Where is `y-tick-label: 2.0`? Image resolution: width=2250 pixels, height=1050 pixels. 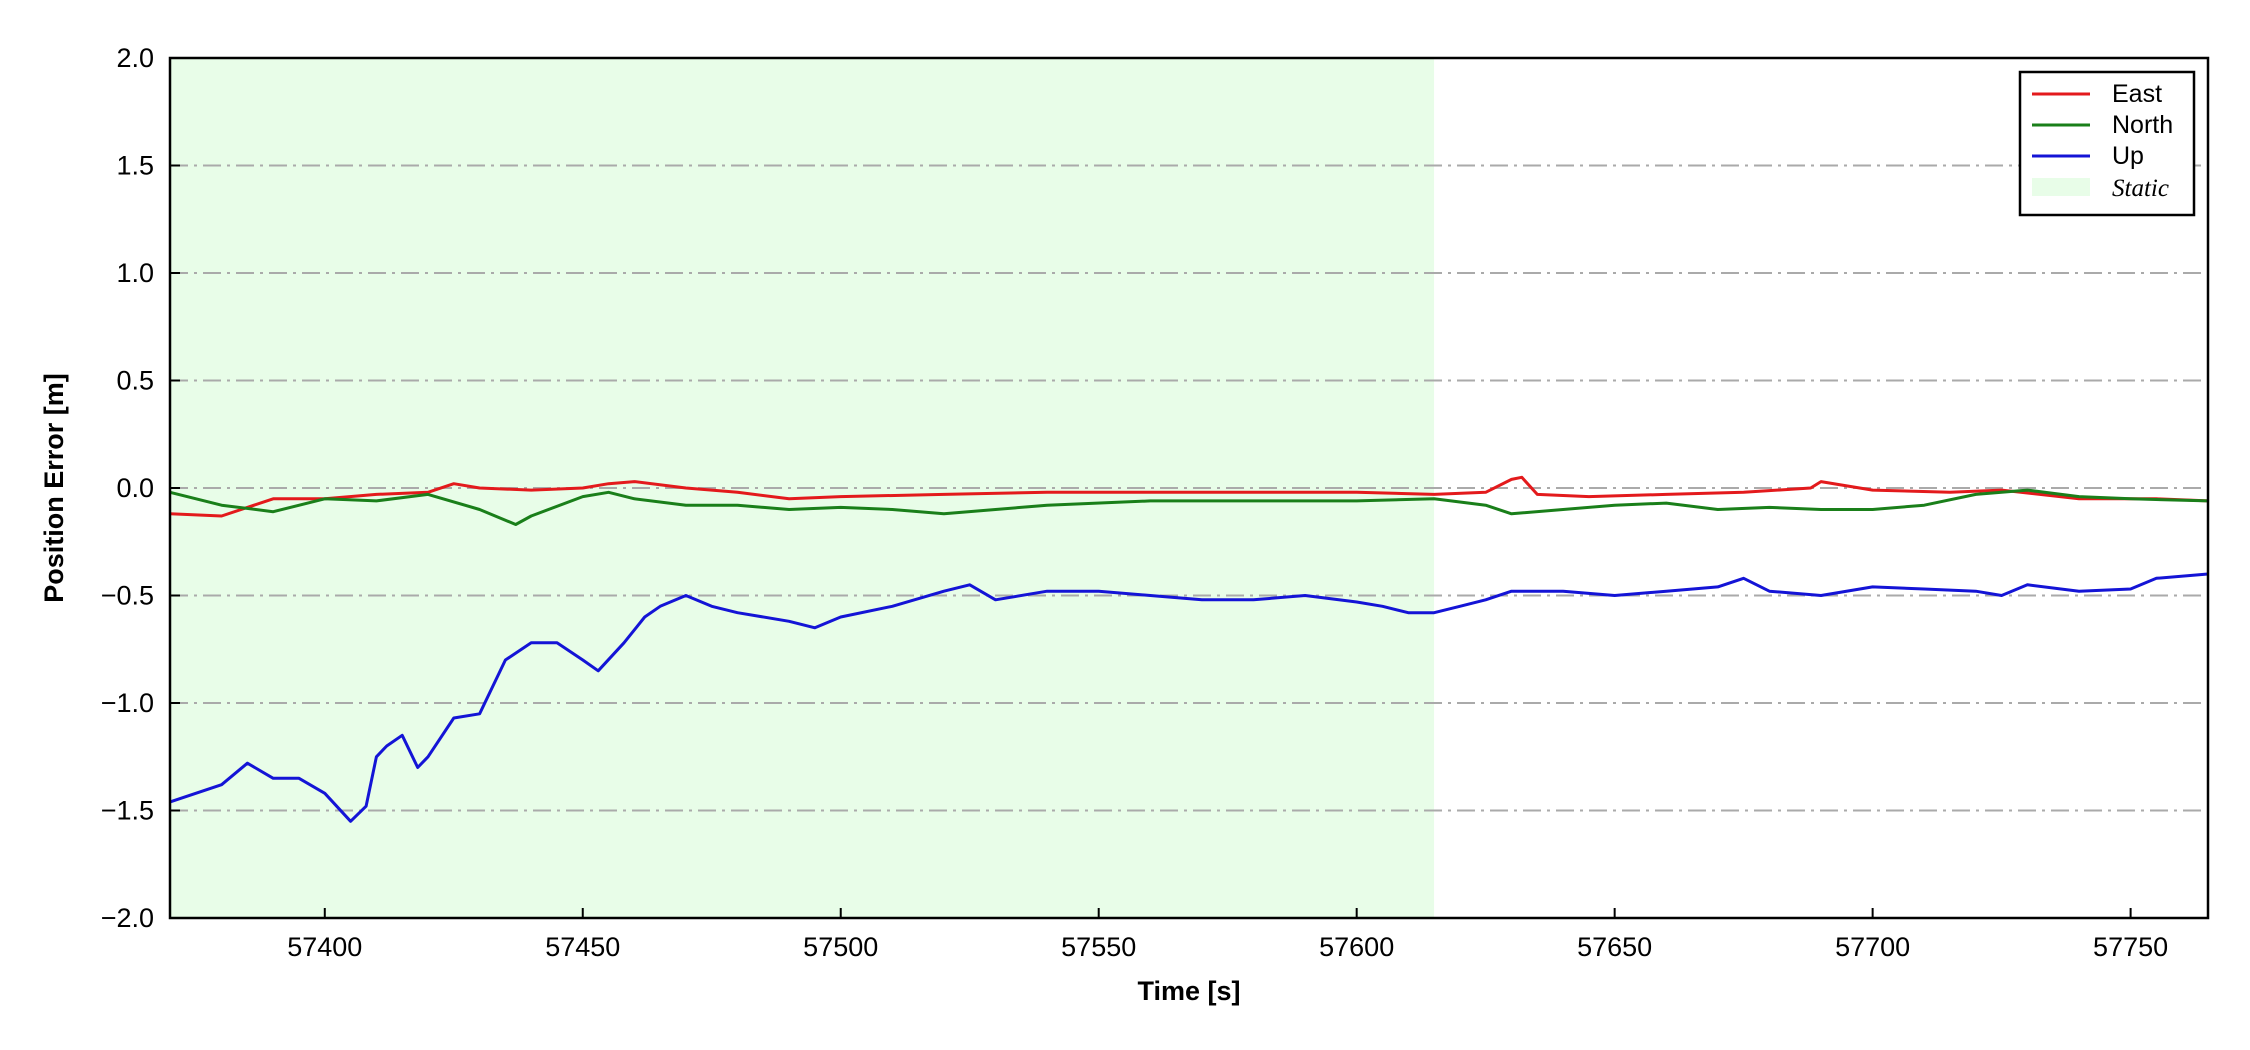 y-tick-label: 2.0 is located at coordinates (135, 58).